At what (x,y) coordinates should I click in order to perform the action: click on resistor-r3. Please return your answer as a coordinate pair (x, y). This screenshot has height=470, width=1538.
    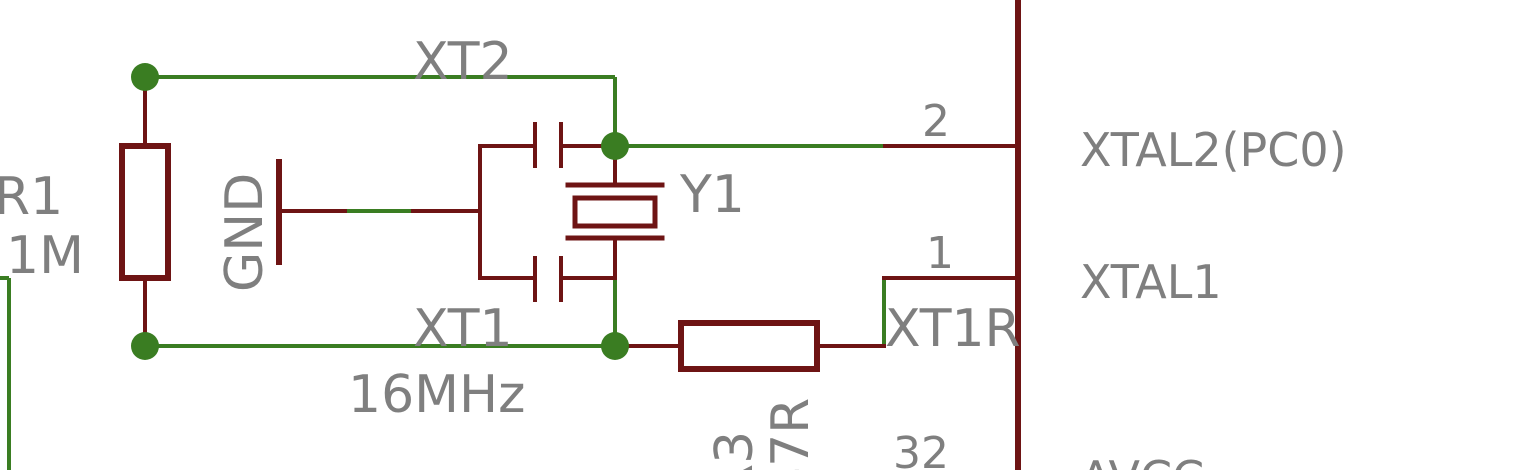
    Looking at the image, I should click on (749, 346).